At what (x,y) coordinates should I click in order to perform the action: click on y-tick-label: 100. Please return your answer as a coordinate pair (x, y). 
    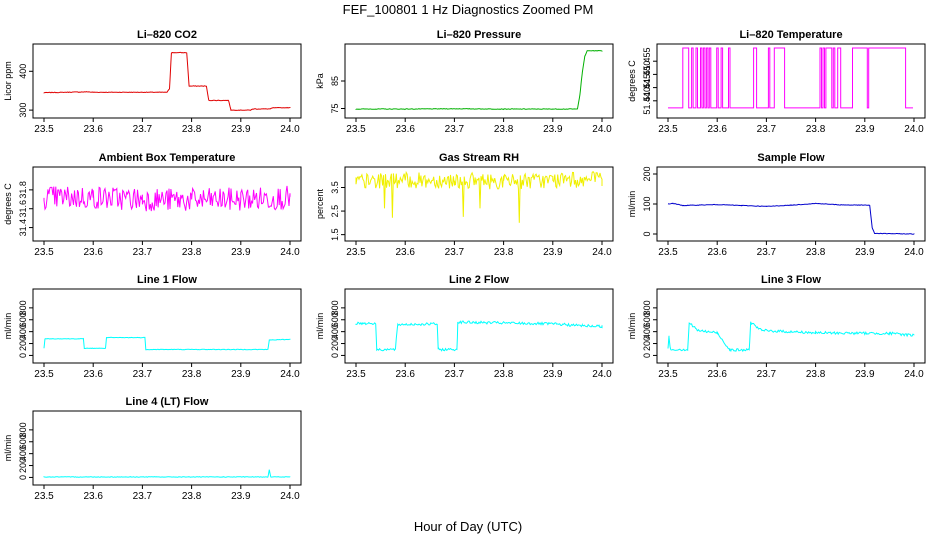
    Looking at the image, I should click on (647, 203).